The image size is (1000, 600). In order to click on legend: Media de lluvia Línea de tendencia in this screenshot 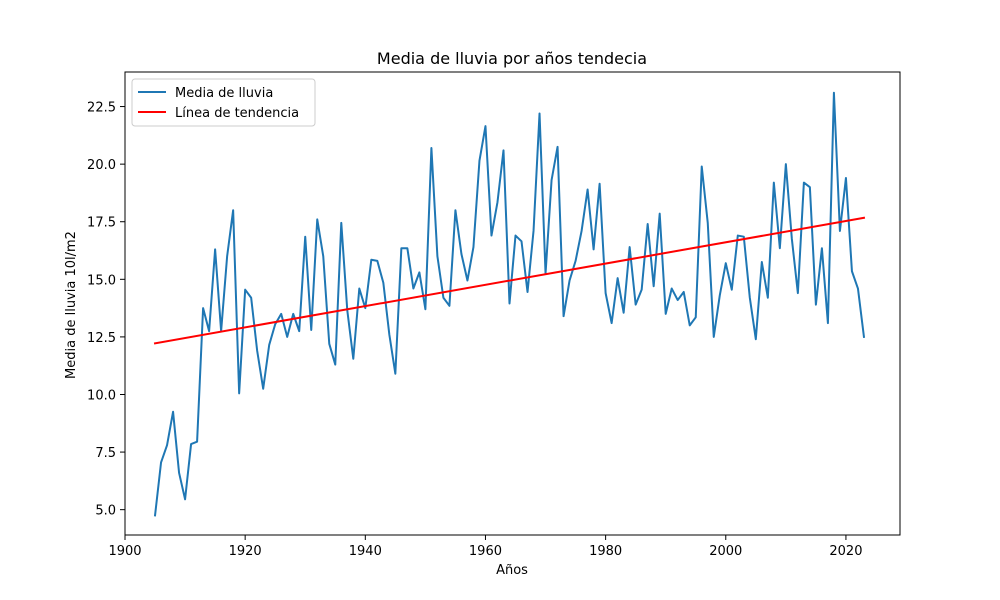, I will do `click(223, 102)`.